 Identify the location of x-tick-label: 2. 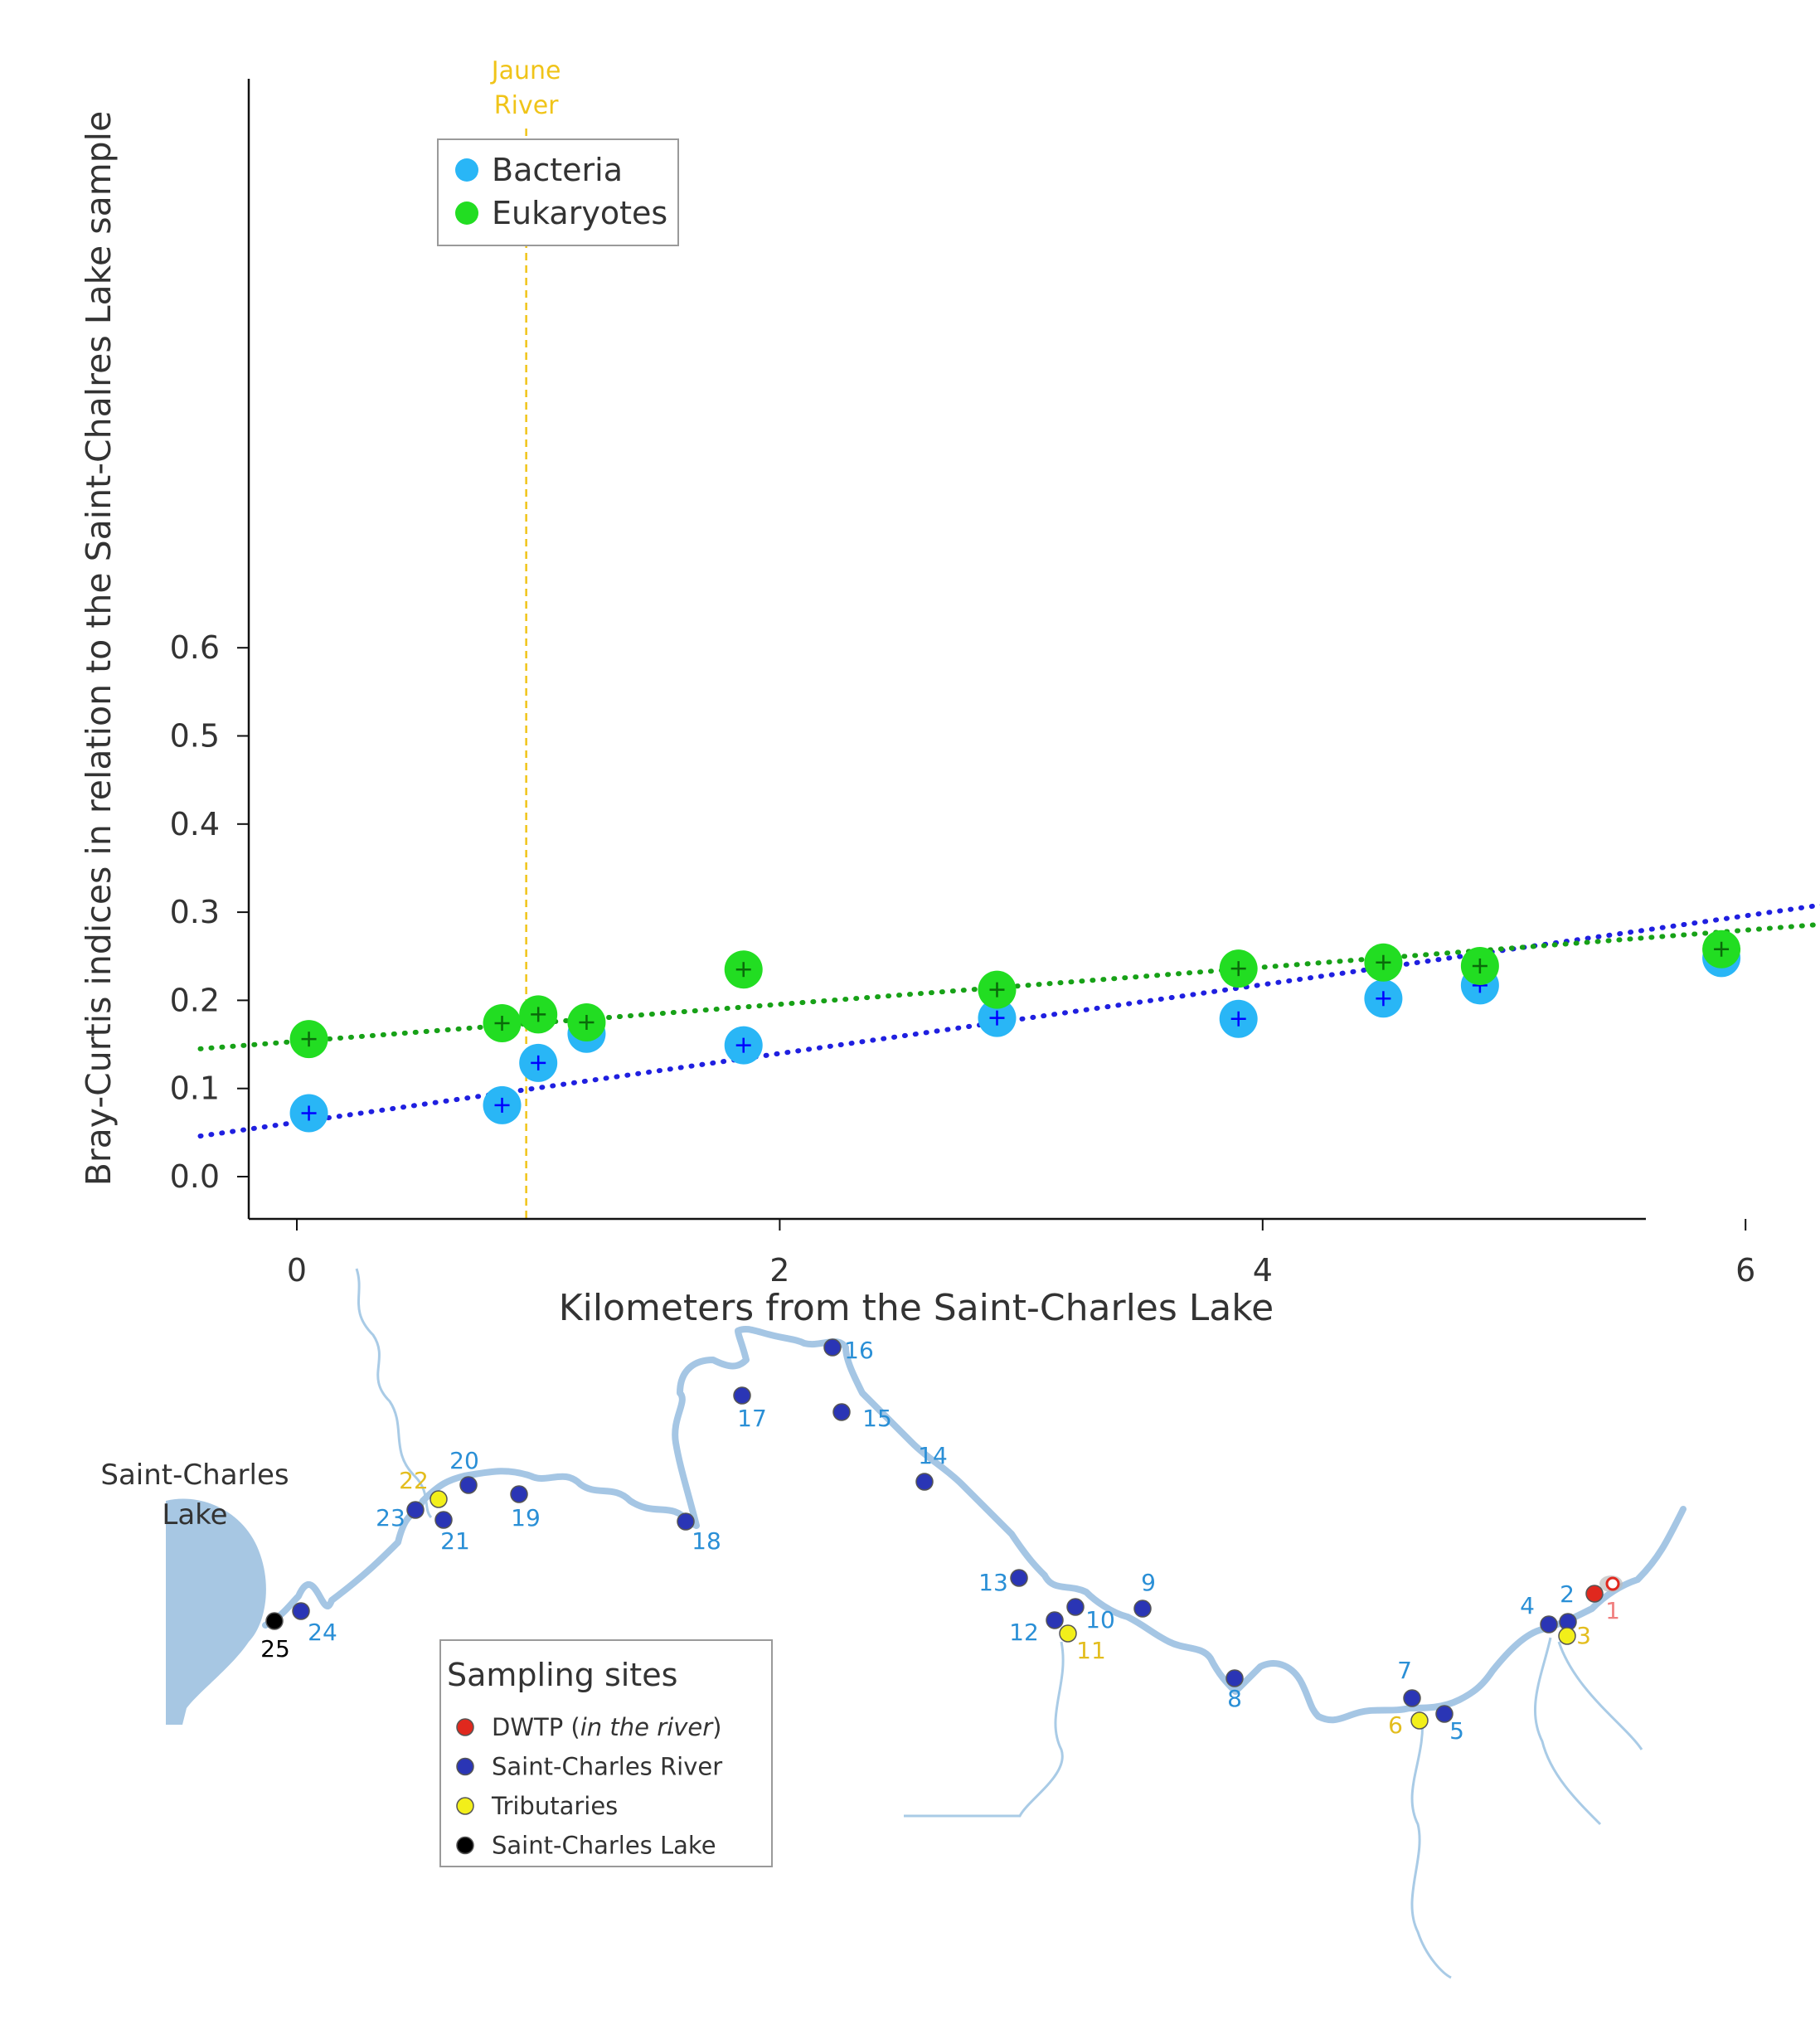
(779, 1270).